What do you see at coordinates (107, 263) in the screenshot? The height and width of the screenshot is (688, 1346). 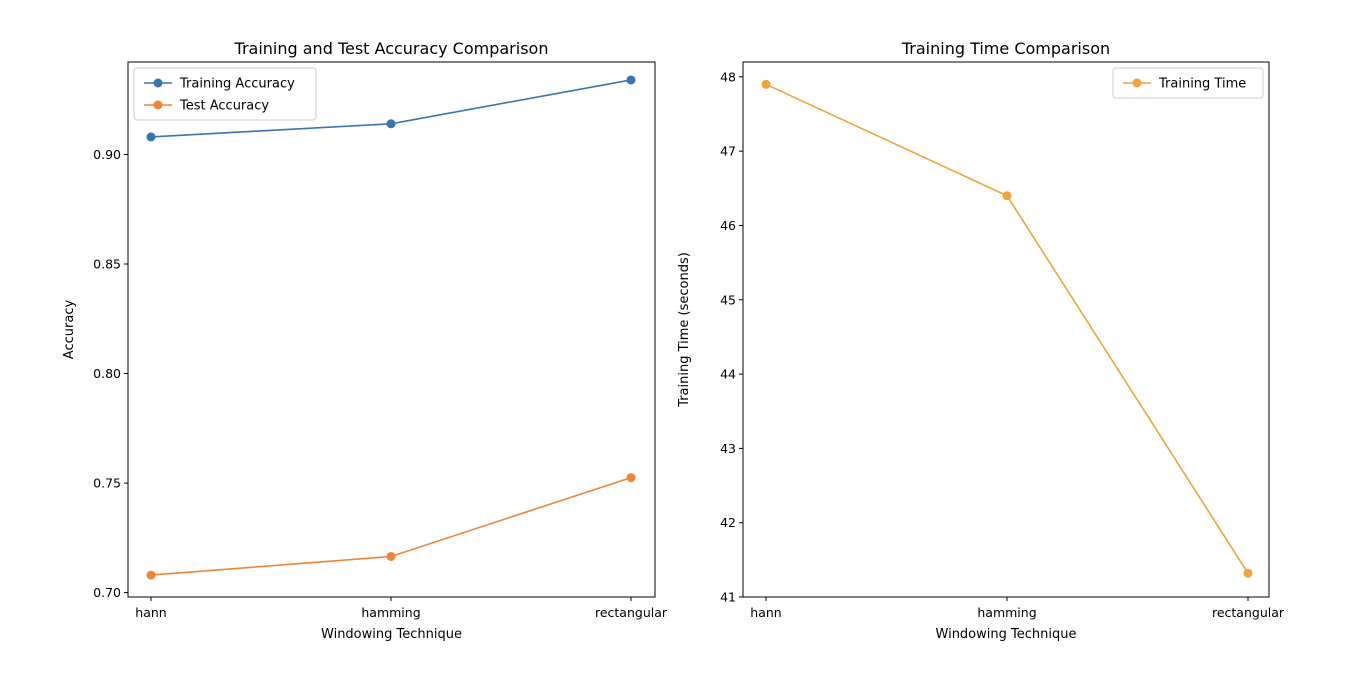 I see `y-tick-label: 0.85` at bounding box center [107, 263].